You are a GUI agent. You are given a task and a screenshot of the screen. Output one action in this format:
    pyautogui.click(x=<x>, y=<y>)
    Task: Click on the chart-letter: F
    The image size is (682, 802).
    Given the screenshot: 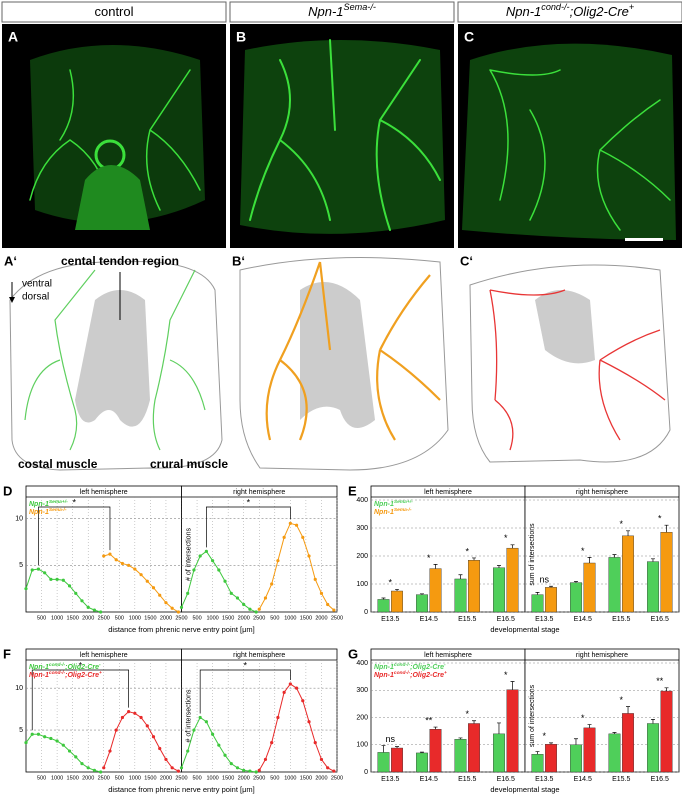 What is the action you would take?
    pyautogui.click(x=7, y=653)
    